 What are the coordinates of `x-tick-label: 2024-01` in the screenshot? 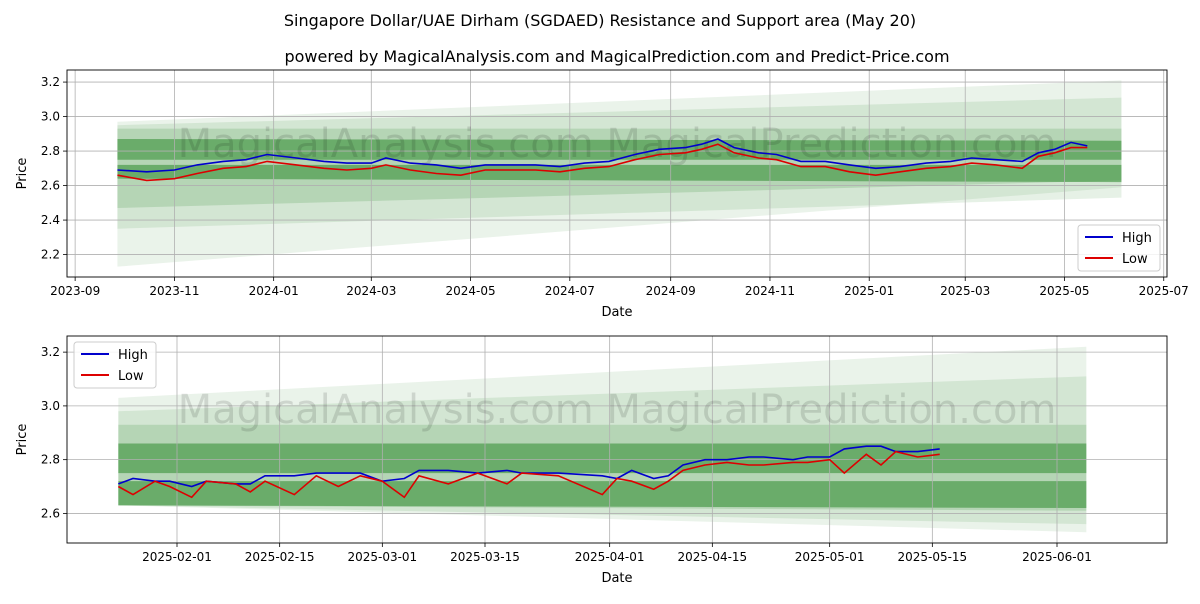 It's located at (274, 291).